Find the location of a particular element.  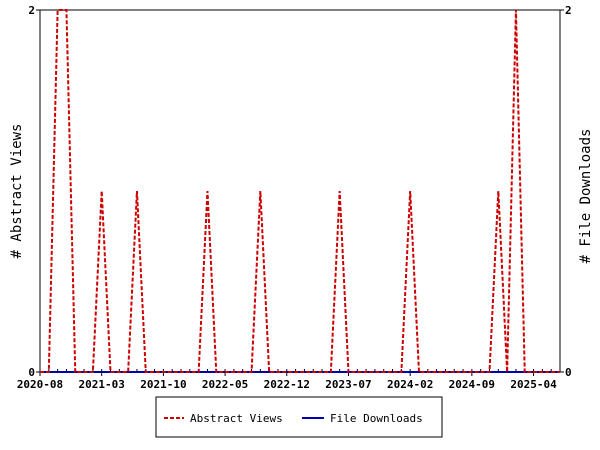

x-tick-label: 2020-08 is located at coordinates (40, 384).